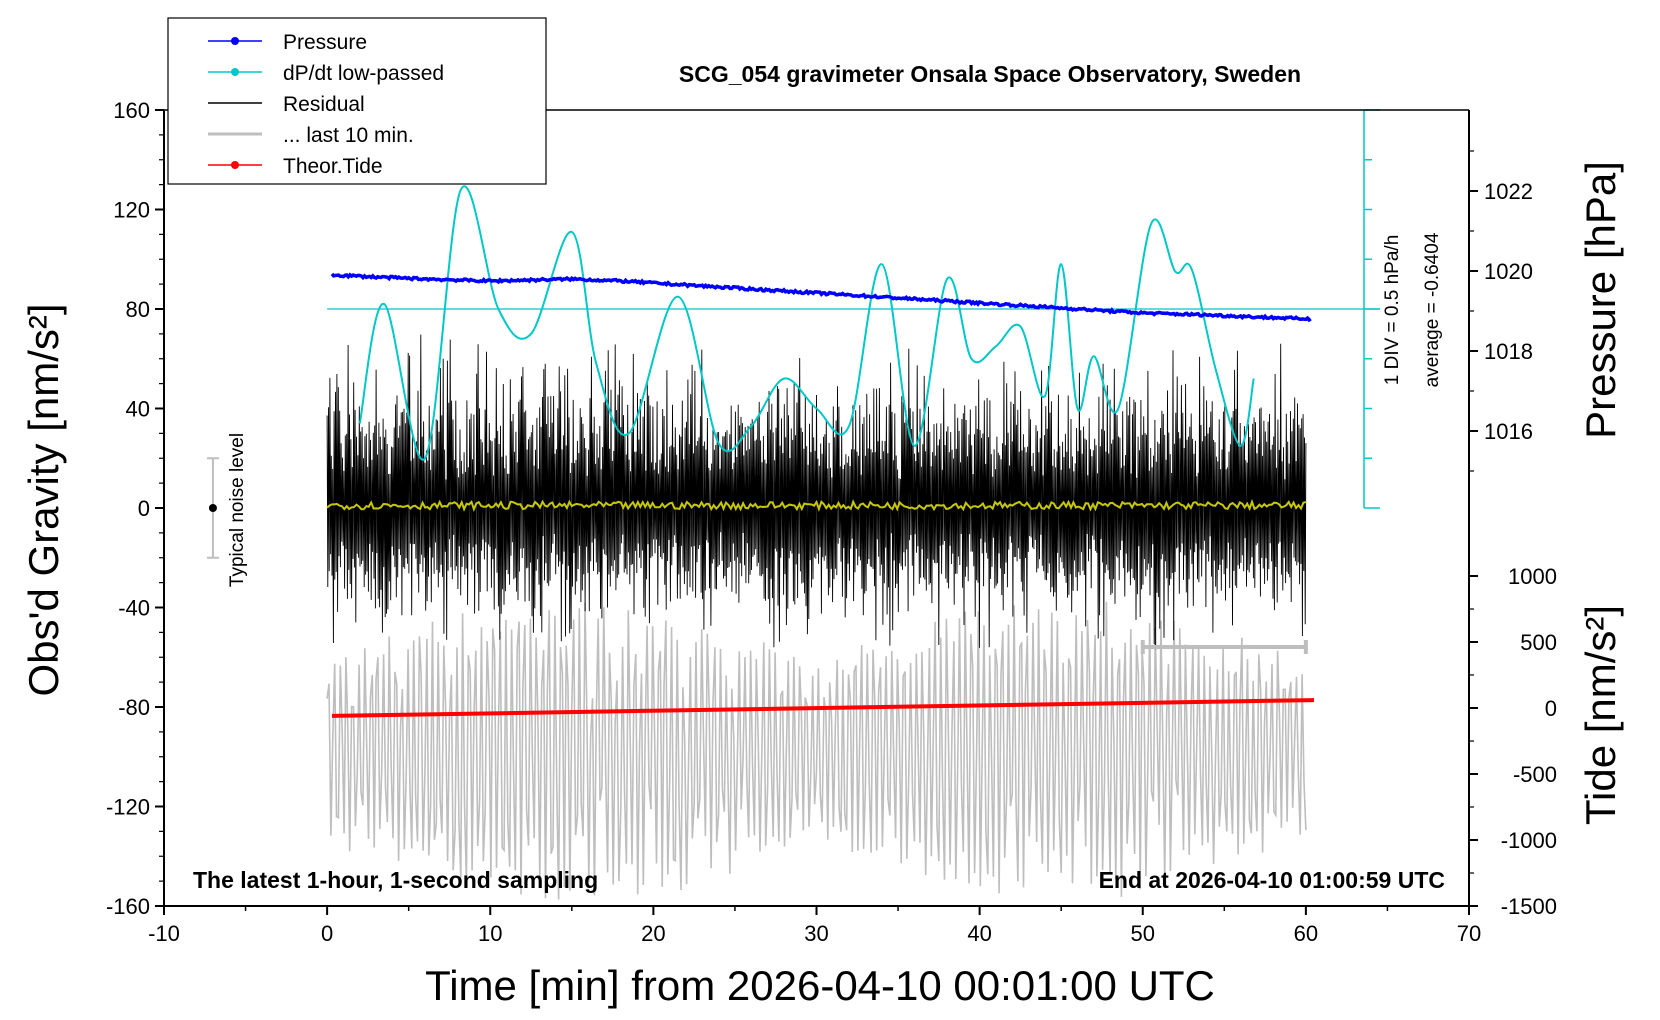  Describe the element at coordinates (1508, 271) in the screenshot. I see `pressure-tick-label: 1020` at that location.